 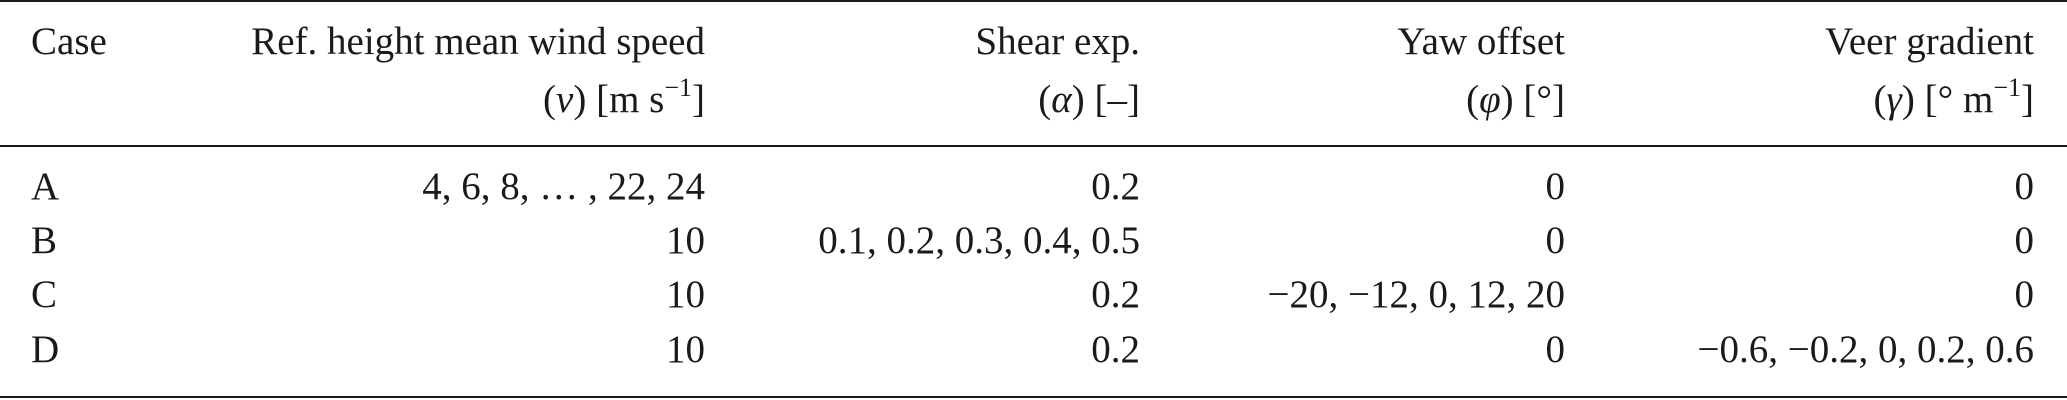 I want to click on table-row-d-case: D, so click(x=45, y=349).